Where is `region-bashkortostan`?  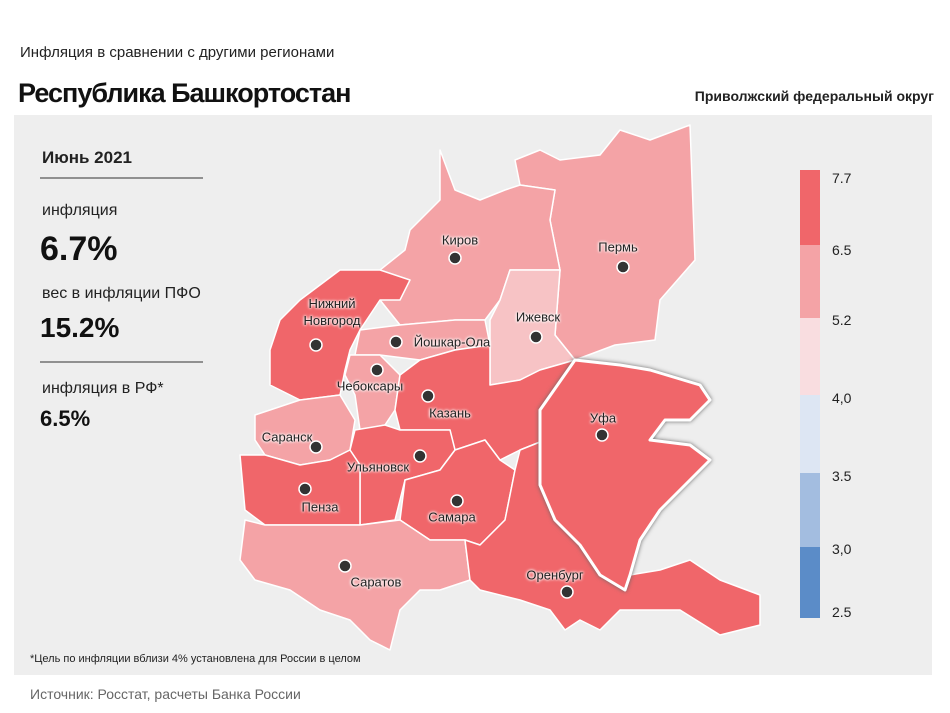 region-bashkortostan is located at coordinates (625, 475).